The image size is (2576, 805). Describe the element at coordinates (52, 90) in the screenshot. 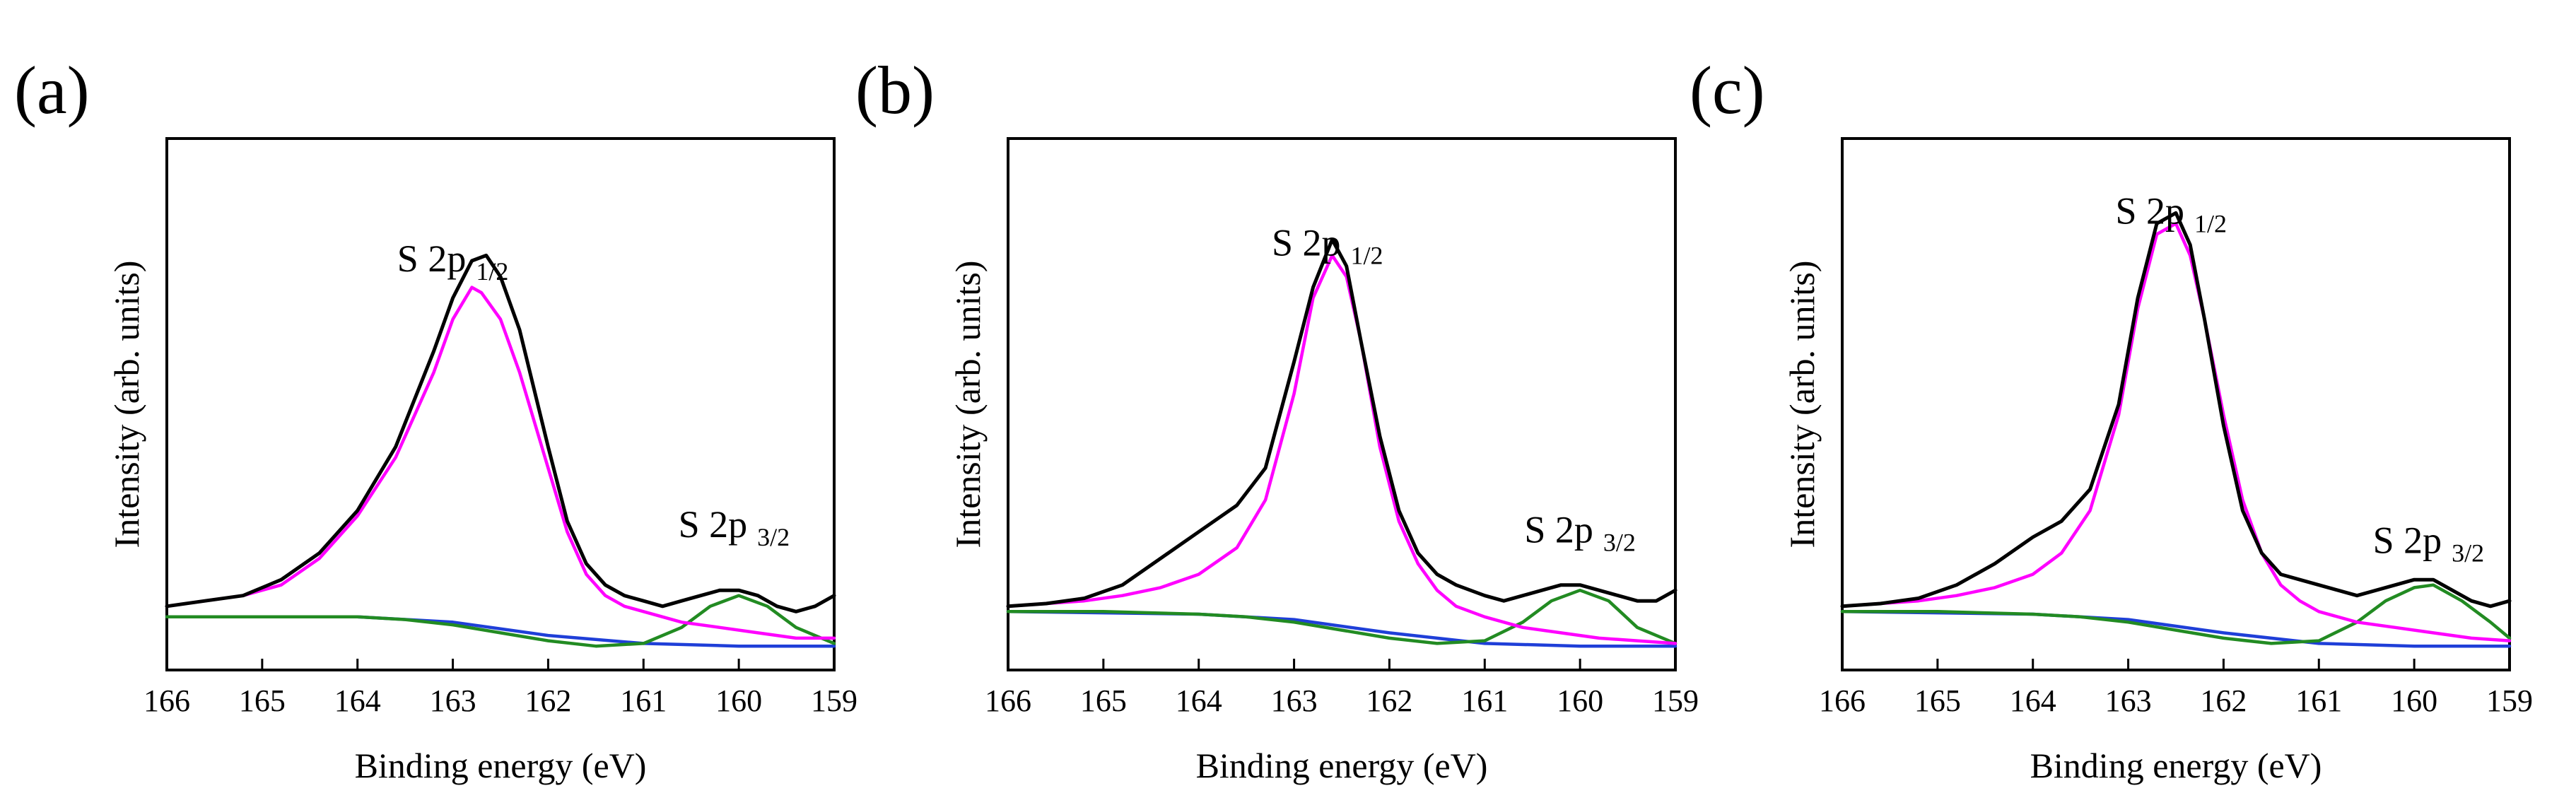

I see `panel-label: (a)` at that location.